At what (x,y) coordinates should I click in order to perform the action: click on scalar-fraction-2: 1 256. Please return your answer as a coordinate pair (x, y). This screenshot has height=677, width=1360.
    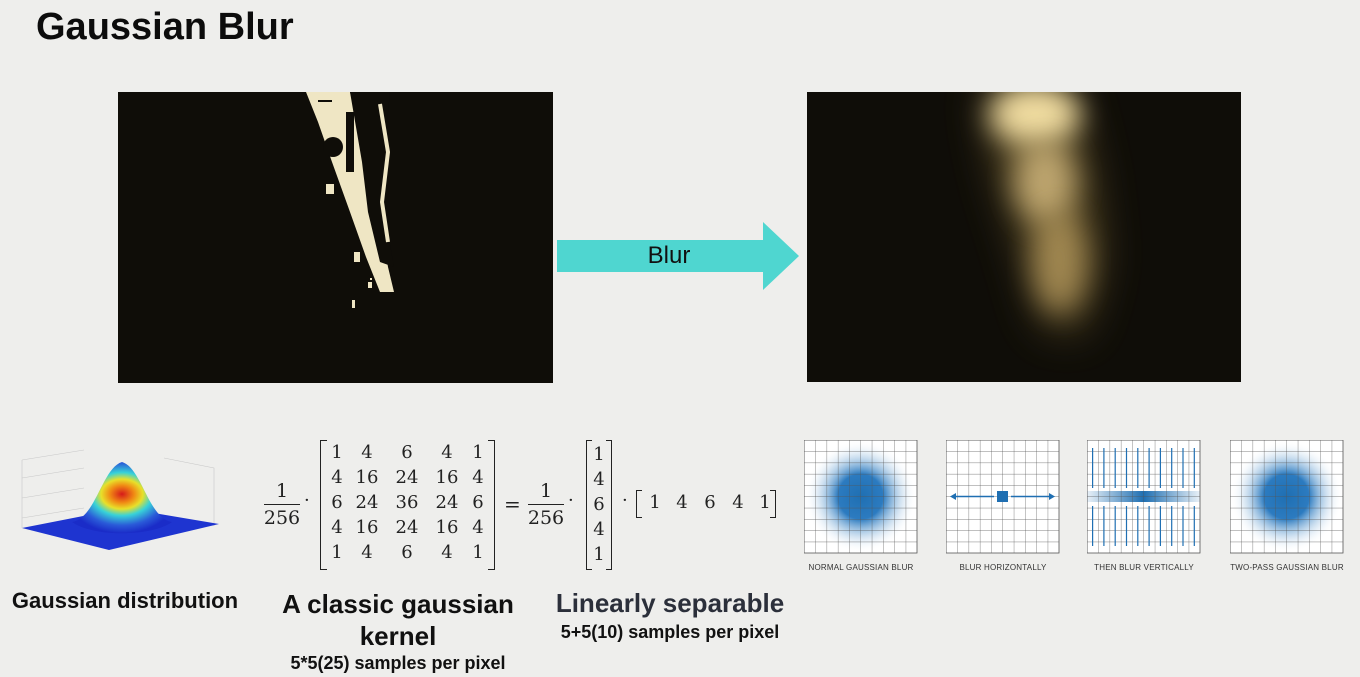
    Looking at the image, I should click on (546, 504).